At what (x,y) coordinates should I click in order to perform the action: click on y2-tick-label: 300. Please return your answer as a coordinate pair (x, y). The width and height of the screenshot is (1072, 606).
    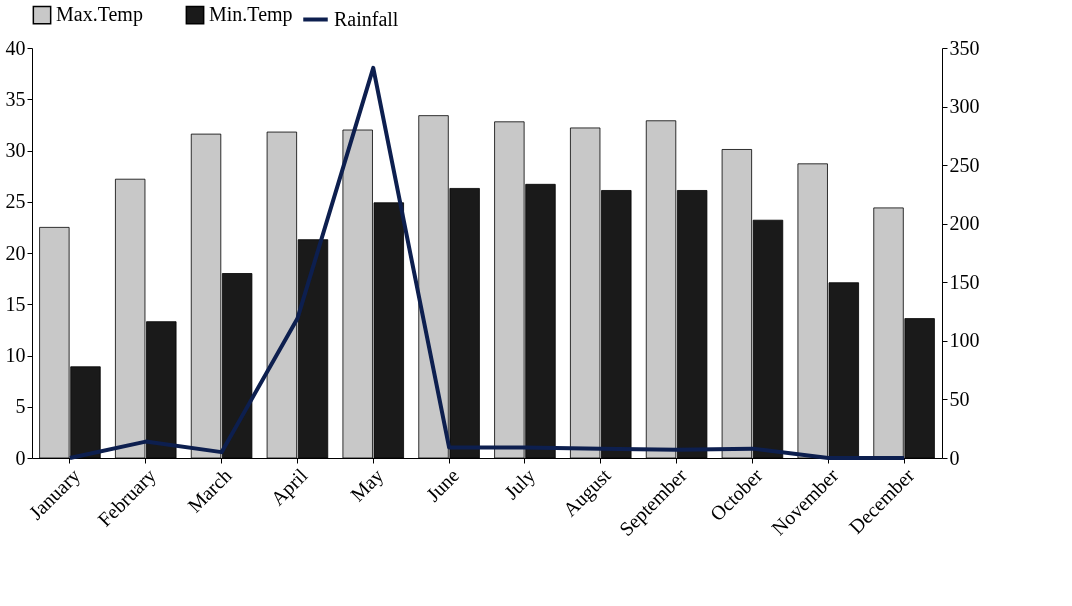
    Looking at the image, I should click on (964, 106).